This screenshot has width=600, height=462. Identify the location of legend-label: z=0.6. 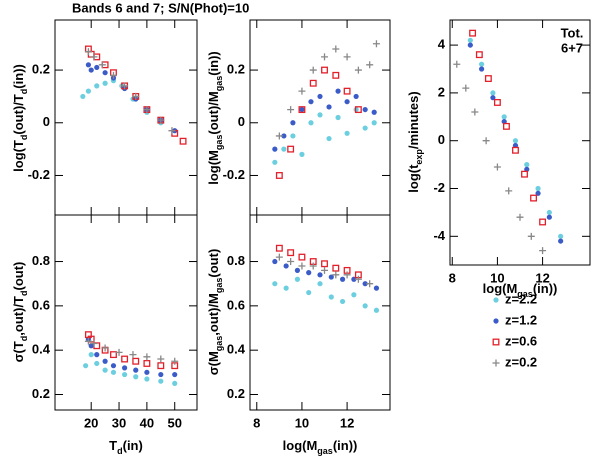
(521, 340).